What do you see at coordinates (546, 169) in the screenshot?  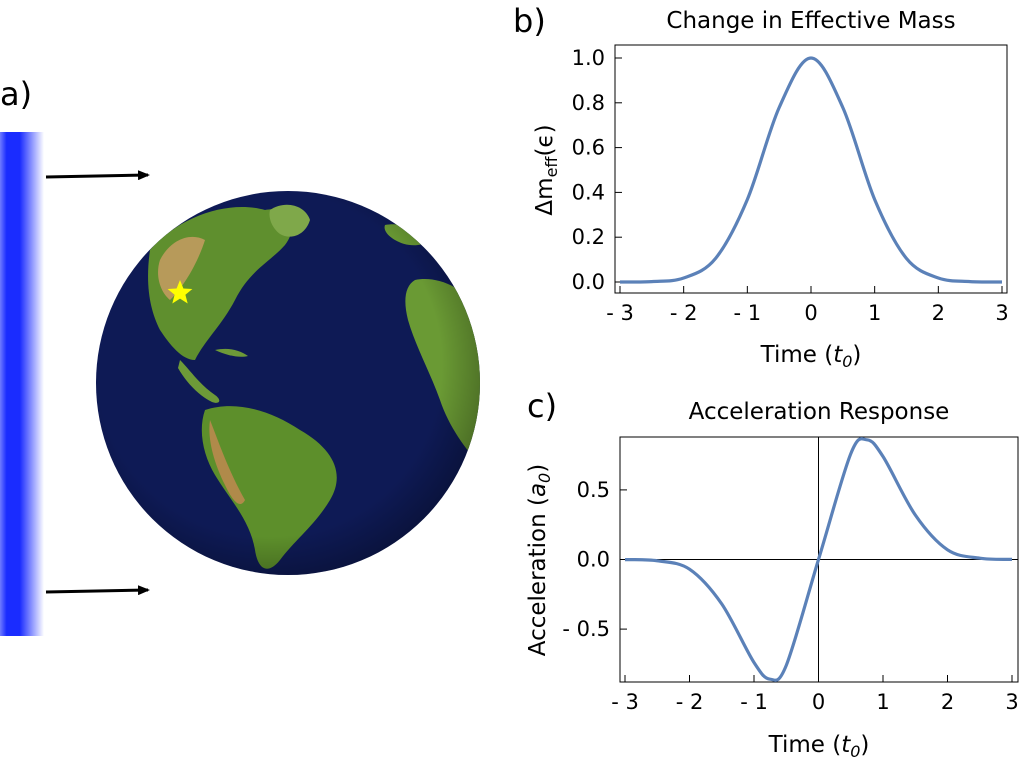 I see `chart-b-ylabel: Δmeff(ϵ)` at bounding box center [546, 169].